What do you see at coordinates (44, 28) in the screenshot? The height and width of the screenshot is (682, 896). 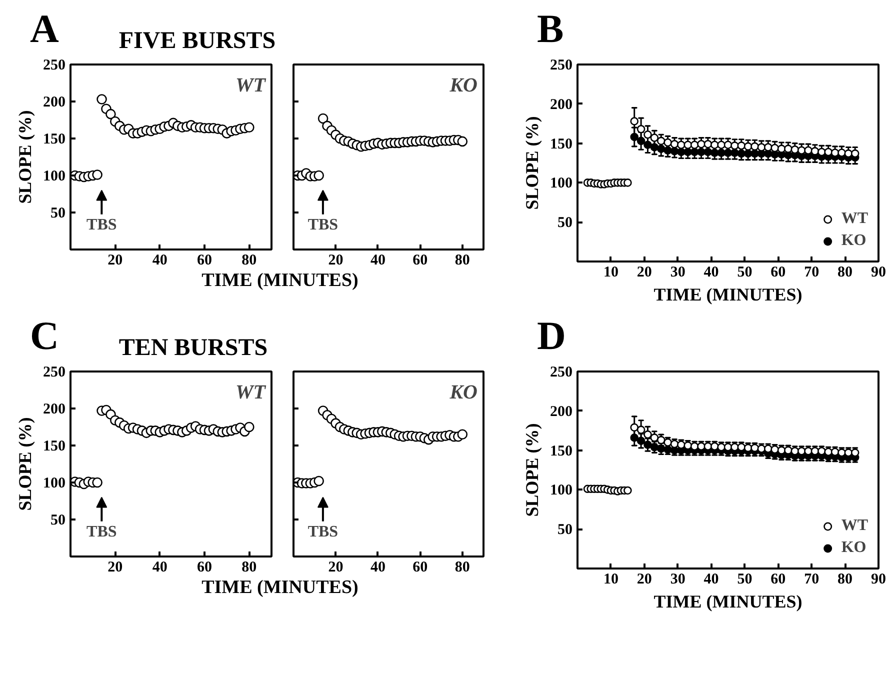 I see `chart-title: A` at bounding box center [44, 28].